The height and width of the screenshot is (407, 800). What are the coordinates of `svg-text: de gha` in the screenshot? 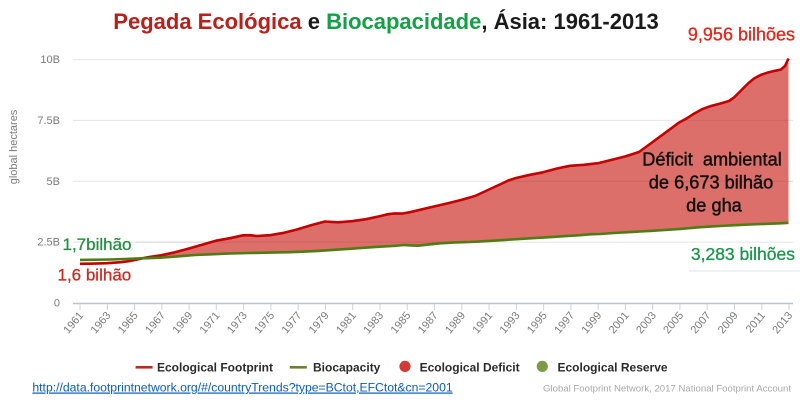 It's located at (714, 205).